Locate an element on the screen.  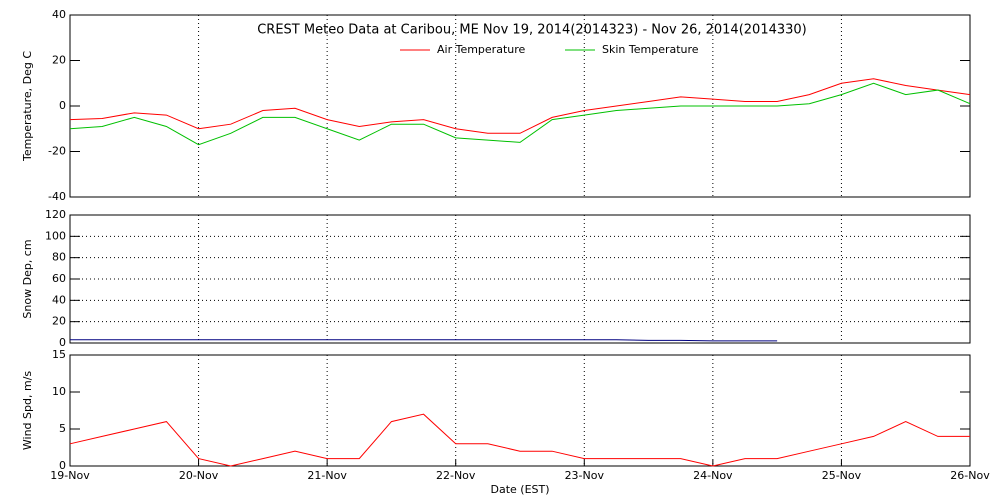
y-tick-label: 10 is located at coordinates (59, 391).